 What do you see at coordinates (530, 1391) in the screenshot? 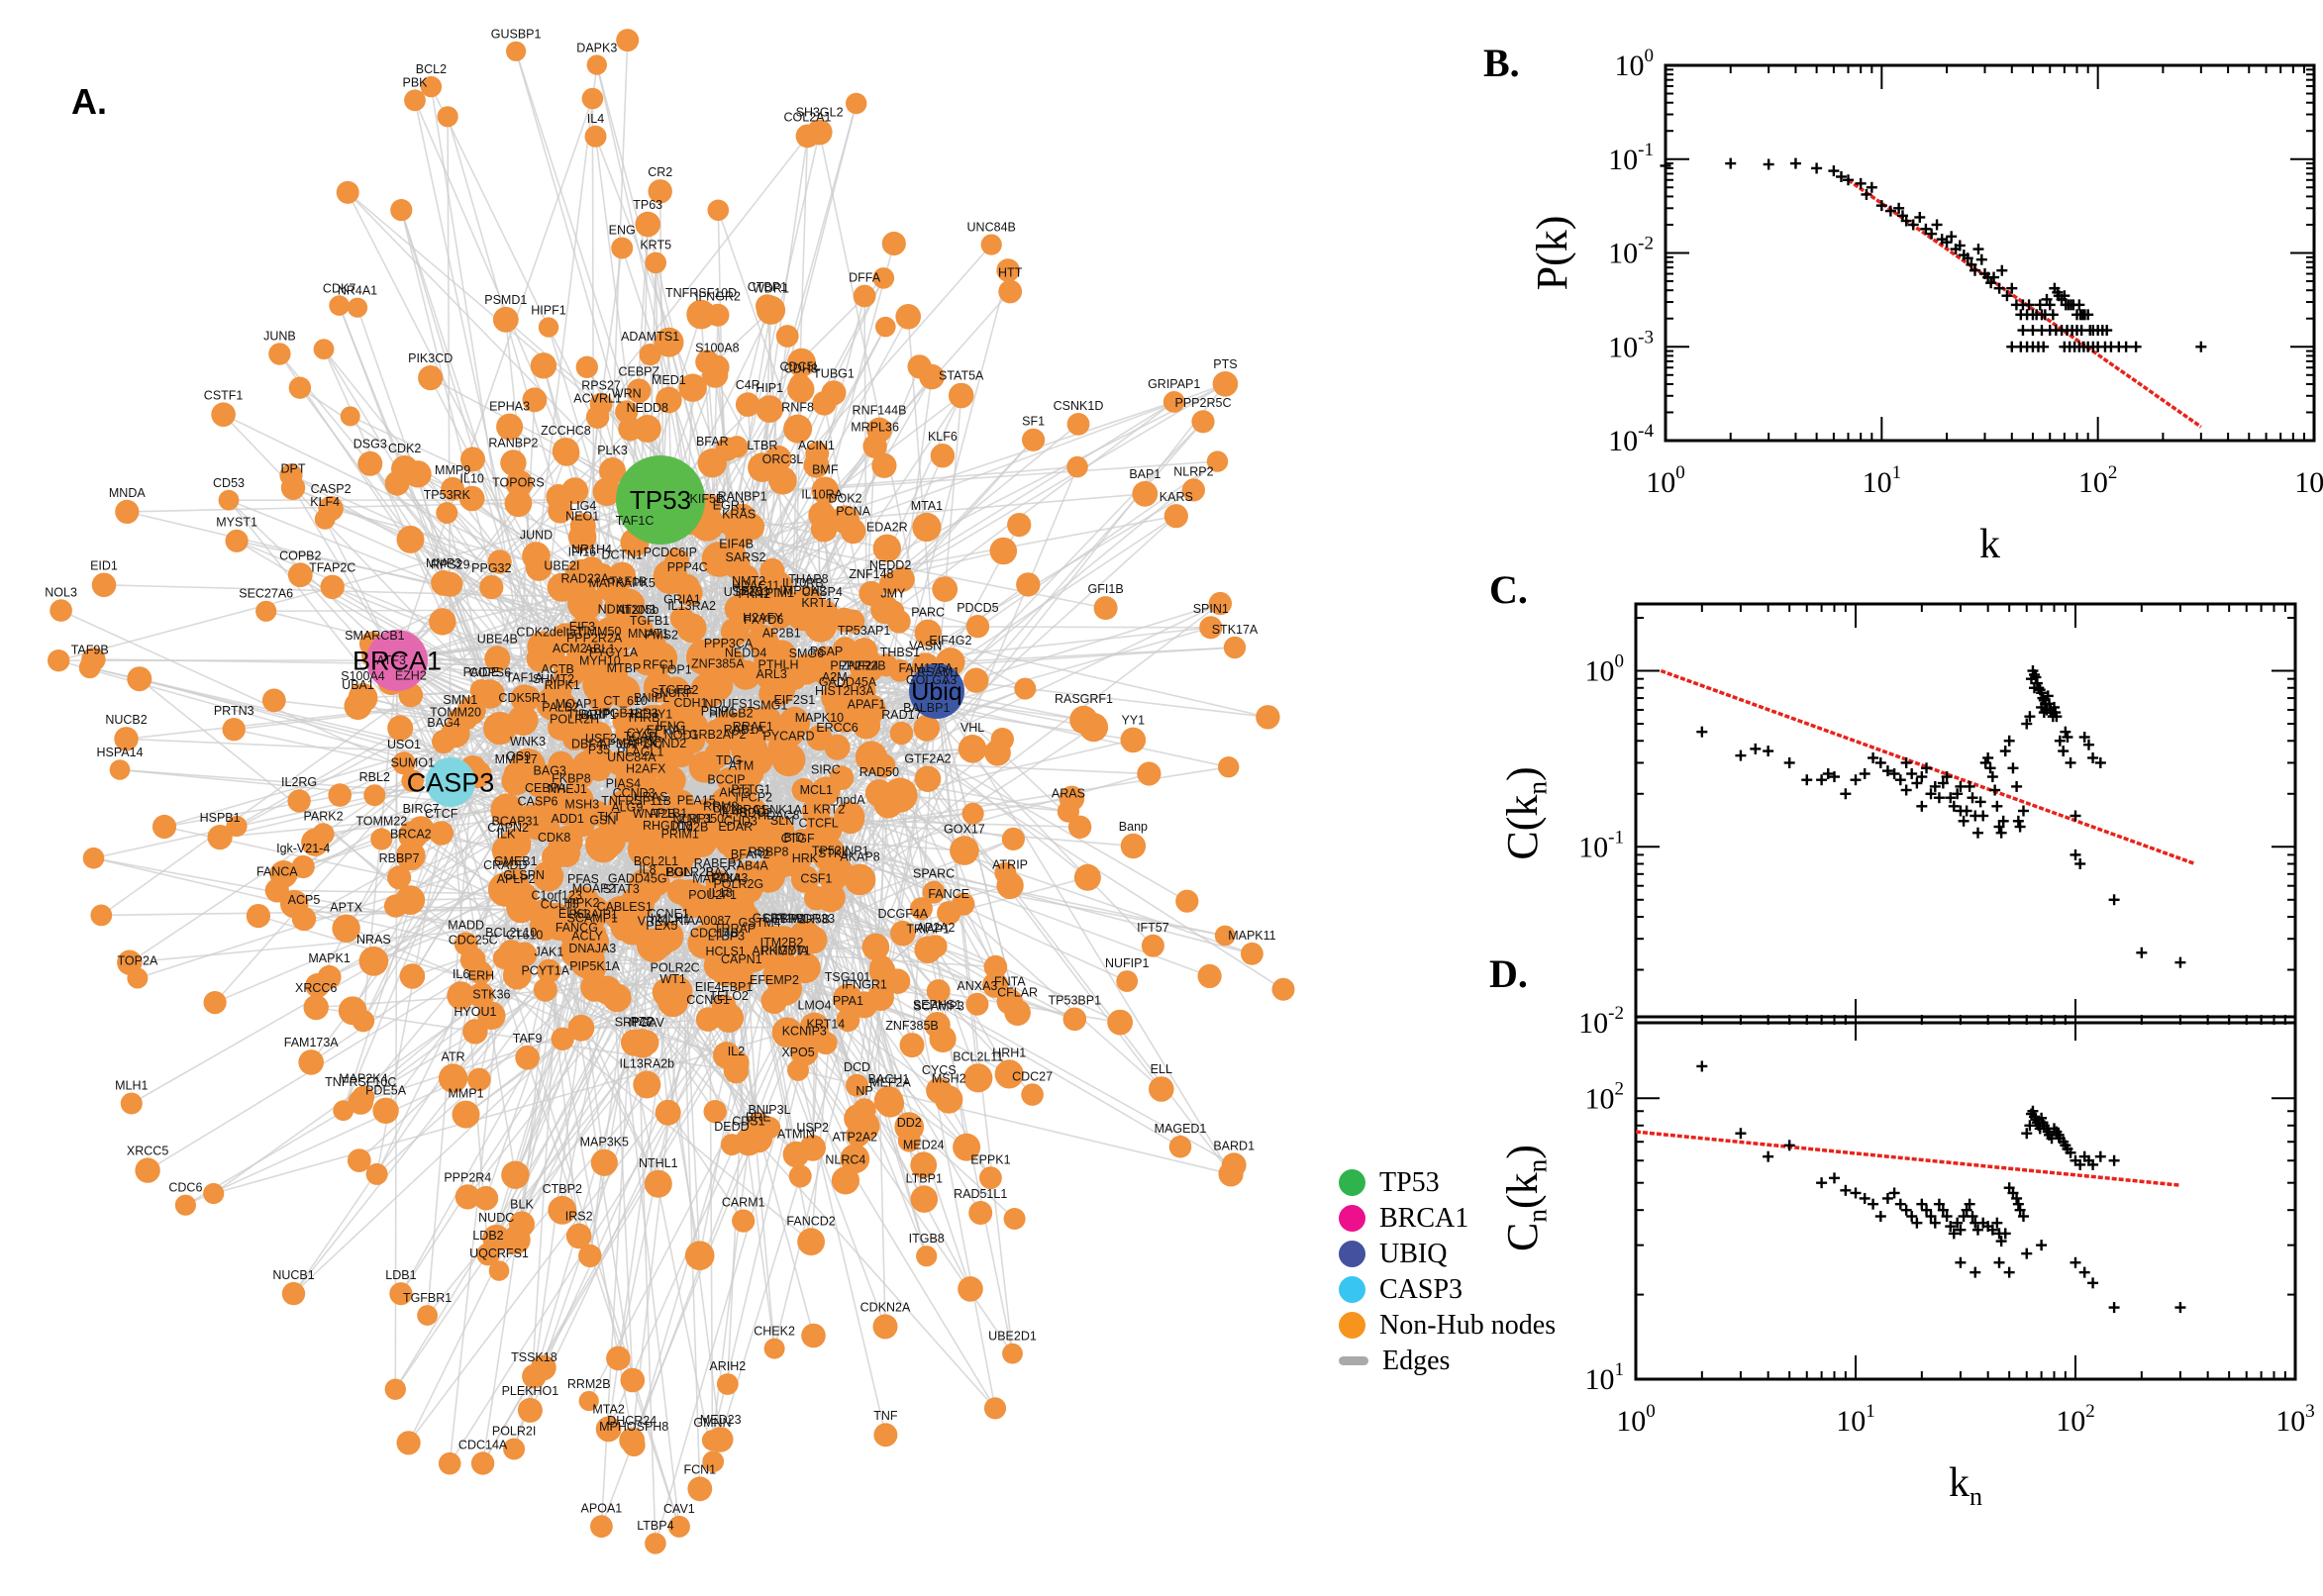
I see `svg-text: PLEKHO1` at bounding box center [530, 1391].